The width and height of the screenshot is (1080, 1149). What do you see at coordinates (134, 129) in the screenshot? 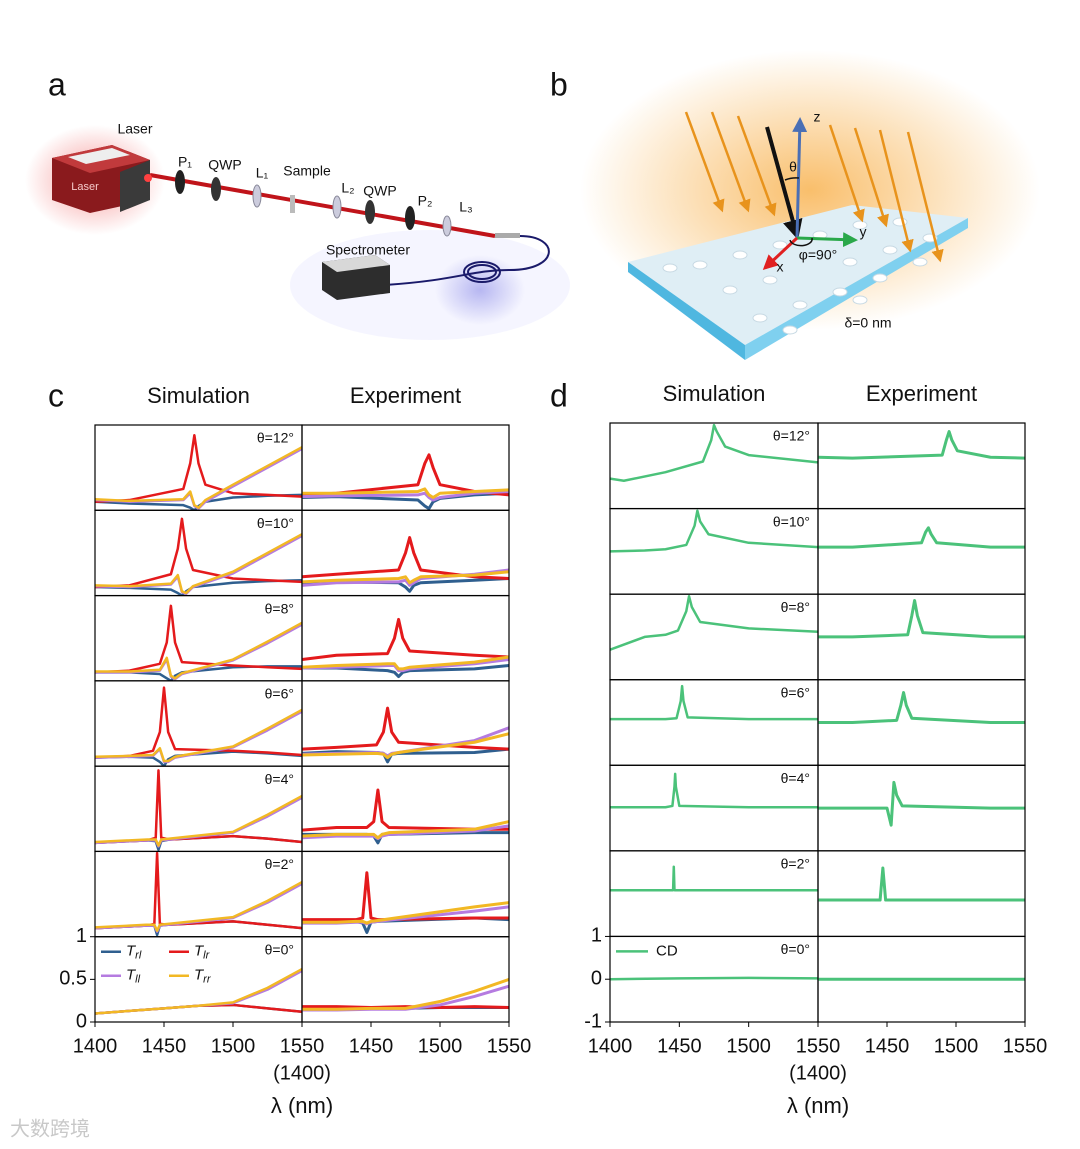
I see `setup-label: Laser` at bounding box center [134, 129].